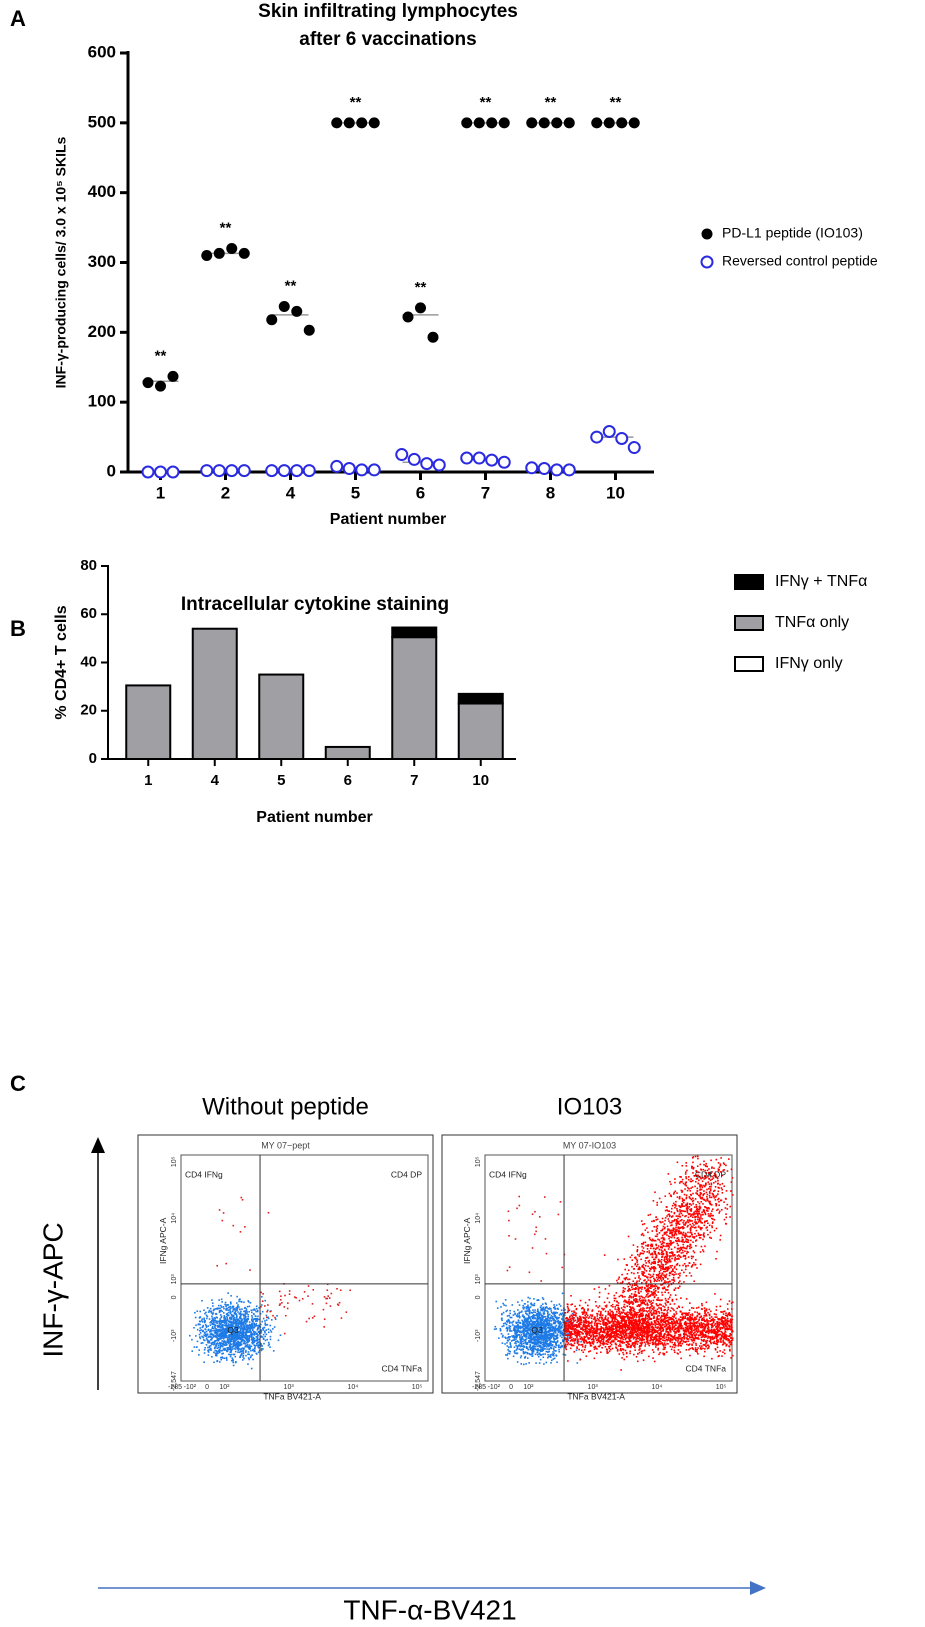 Image resolution: width=925 pixels, height=1627 pixels. What do you see at coordinates (88, 565) in the screenshot?
I see `y-tick-label: 80` at bounding box center [88, 565].